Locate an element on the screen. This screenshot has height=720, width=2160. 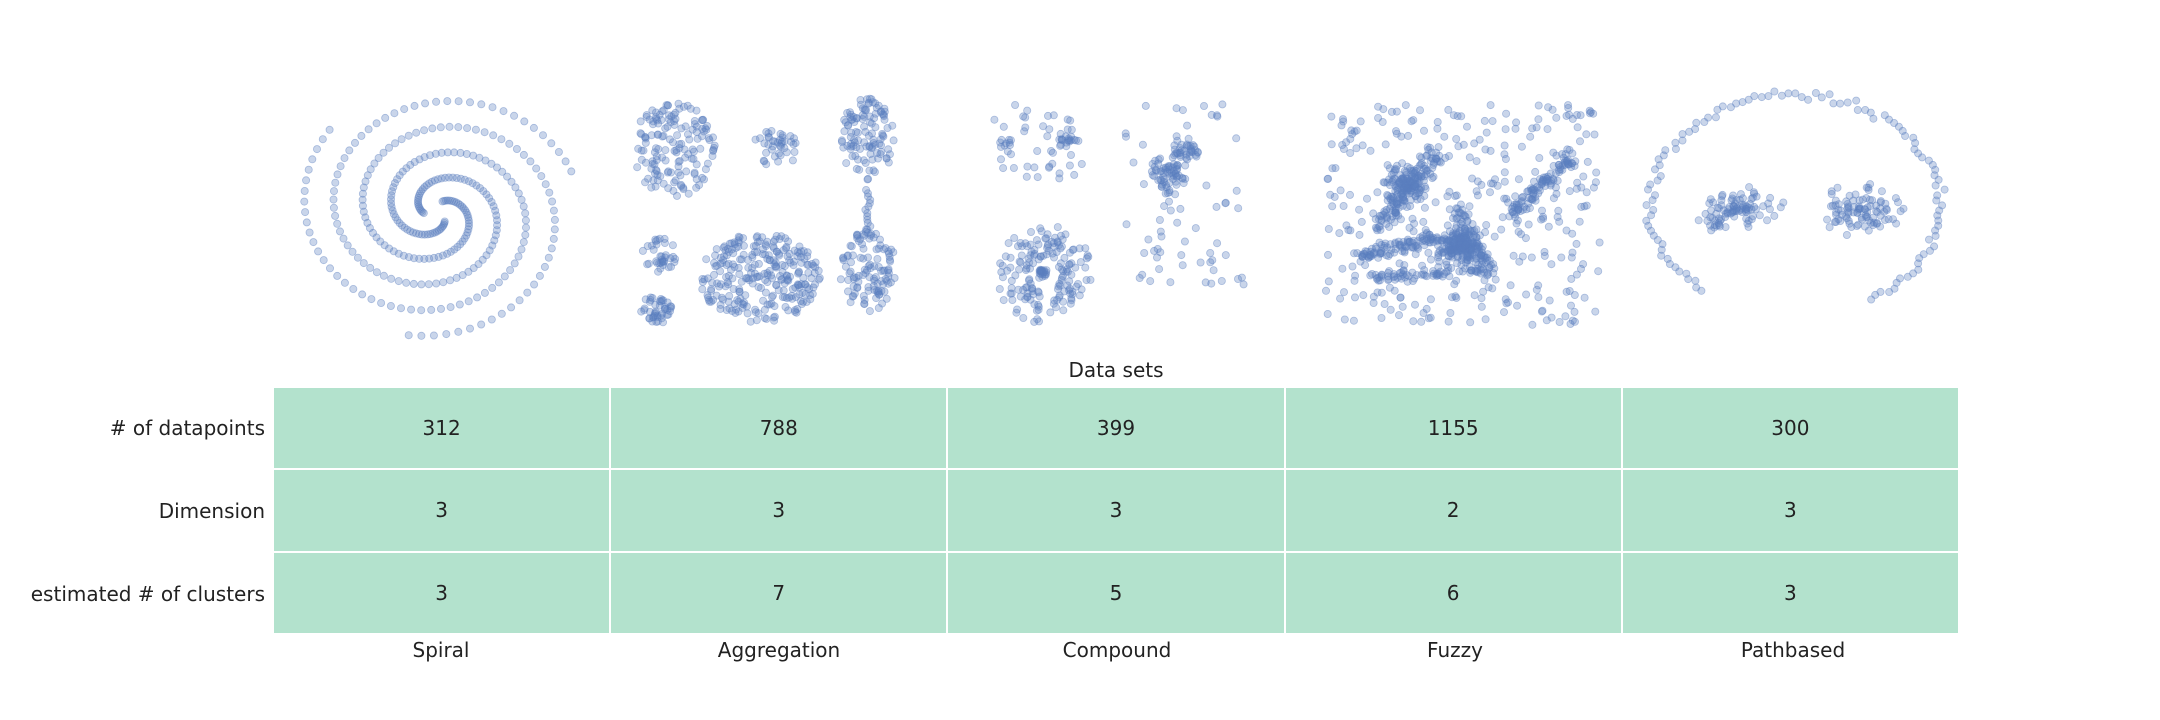
thumbnail-fuzzy is located at coordinates (1463, 215).